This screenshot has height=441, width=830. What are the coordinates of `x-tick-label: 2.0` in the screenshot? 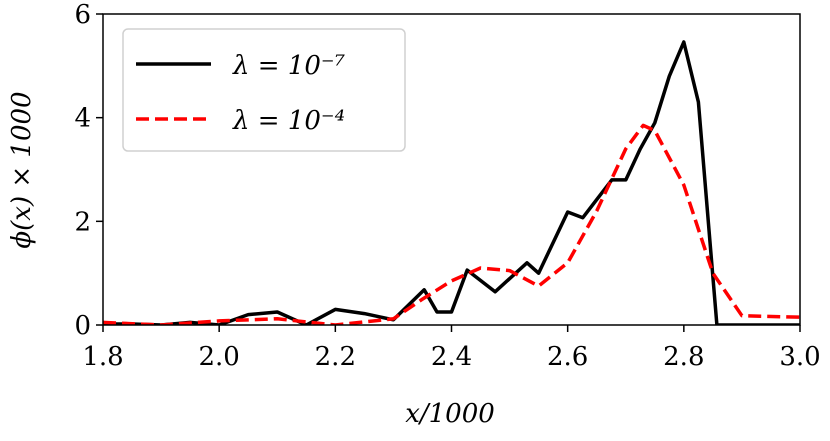 It's located at (218, 357).